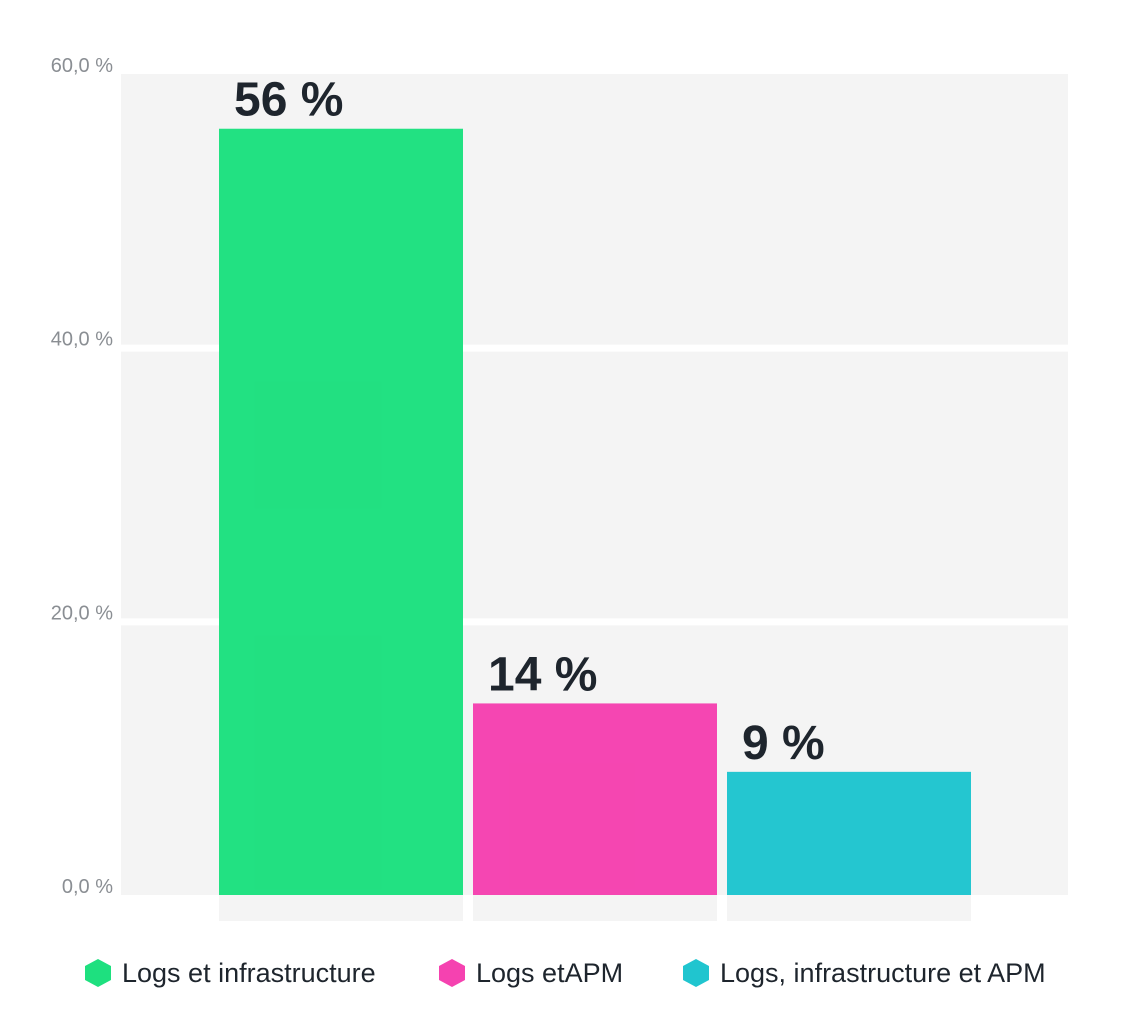 This screenshot has width=1124, height=1012. I want to click on data-label: 9 %, so click(783, 743).